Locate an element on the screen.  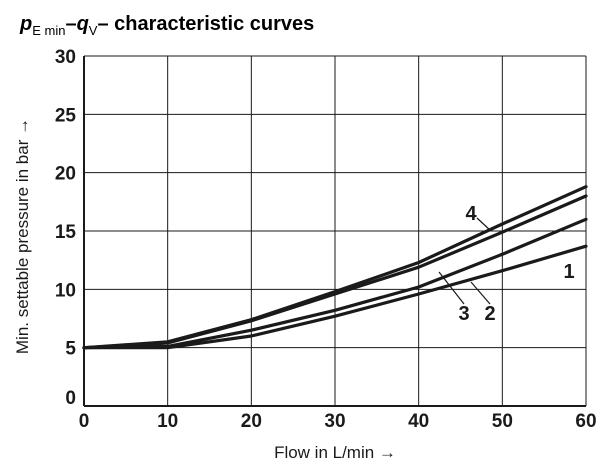
x-tick-30: 30 is located at coordinates (334, 421).